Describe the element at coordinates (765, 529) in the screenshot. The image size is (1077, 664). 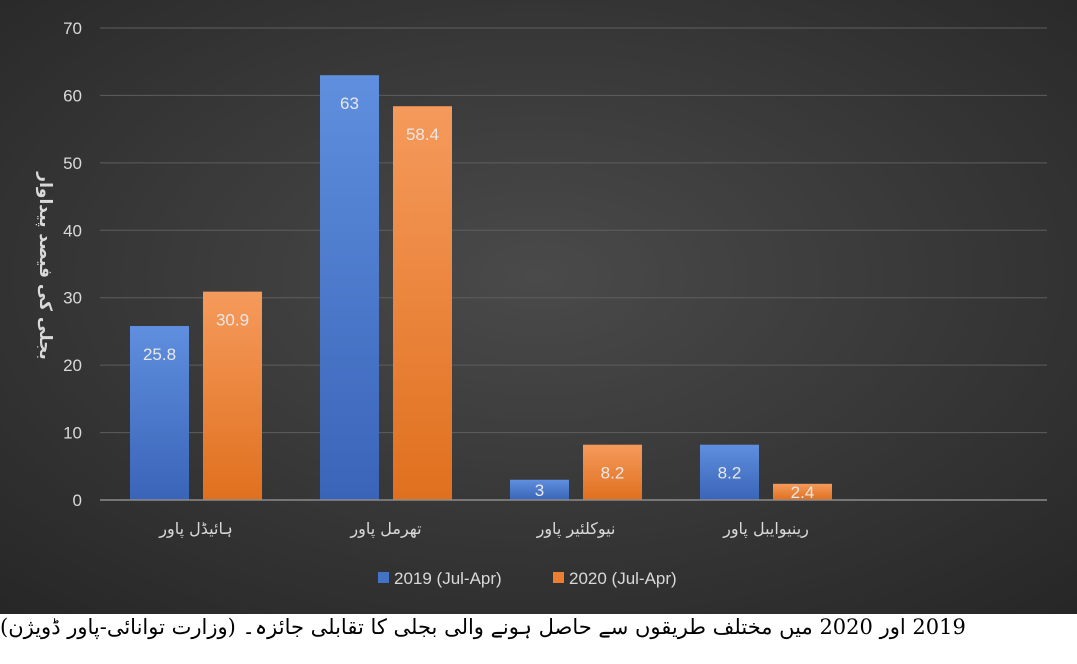
I see `category-label: رینیوایبل پاور` at that location.